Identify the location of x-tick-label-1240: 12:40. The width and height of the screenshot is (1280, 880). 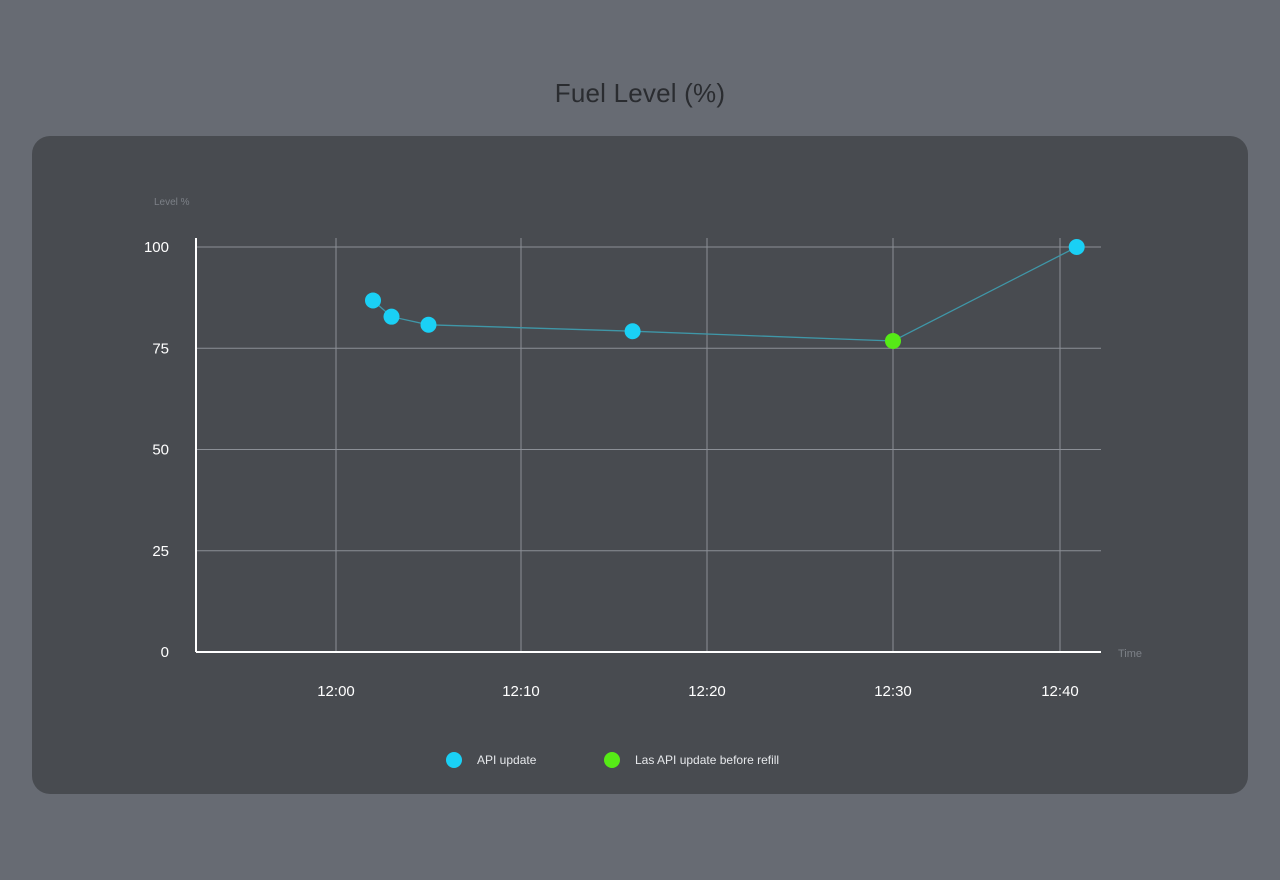
(1060, 691).